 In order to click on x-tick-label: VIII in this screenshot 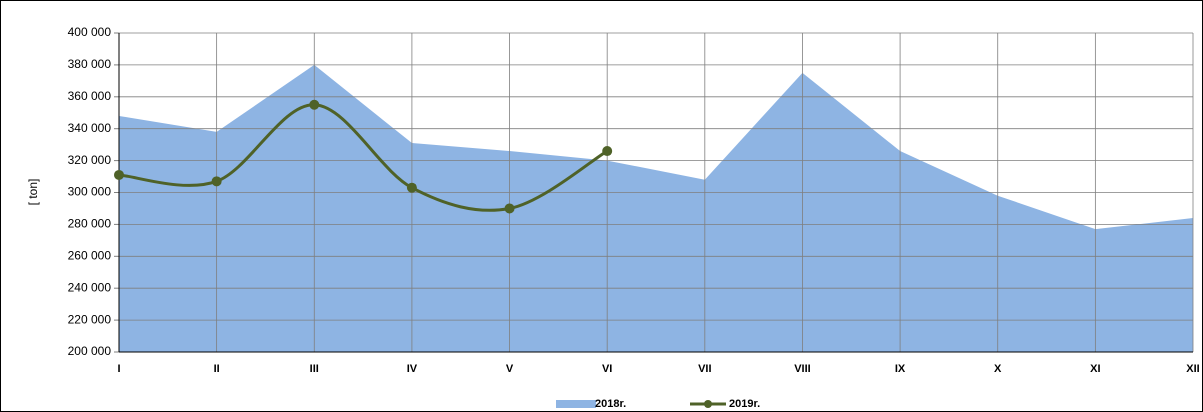, I will do `click(802, 369)`.